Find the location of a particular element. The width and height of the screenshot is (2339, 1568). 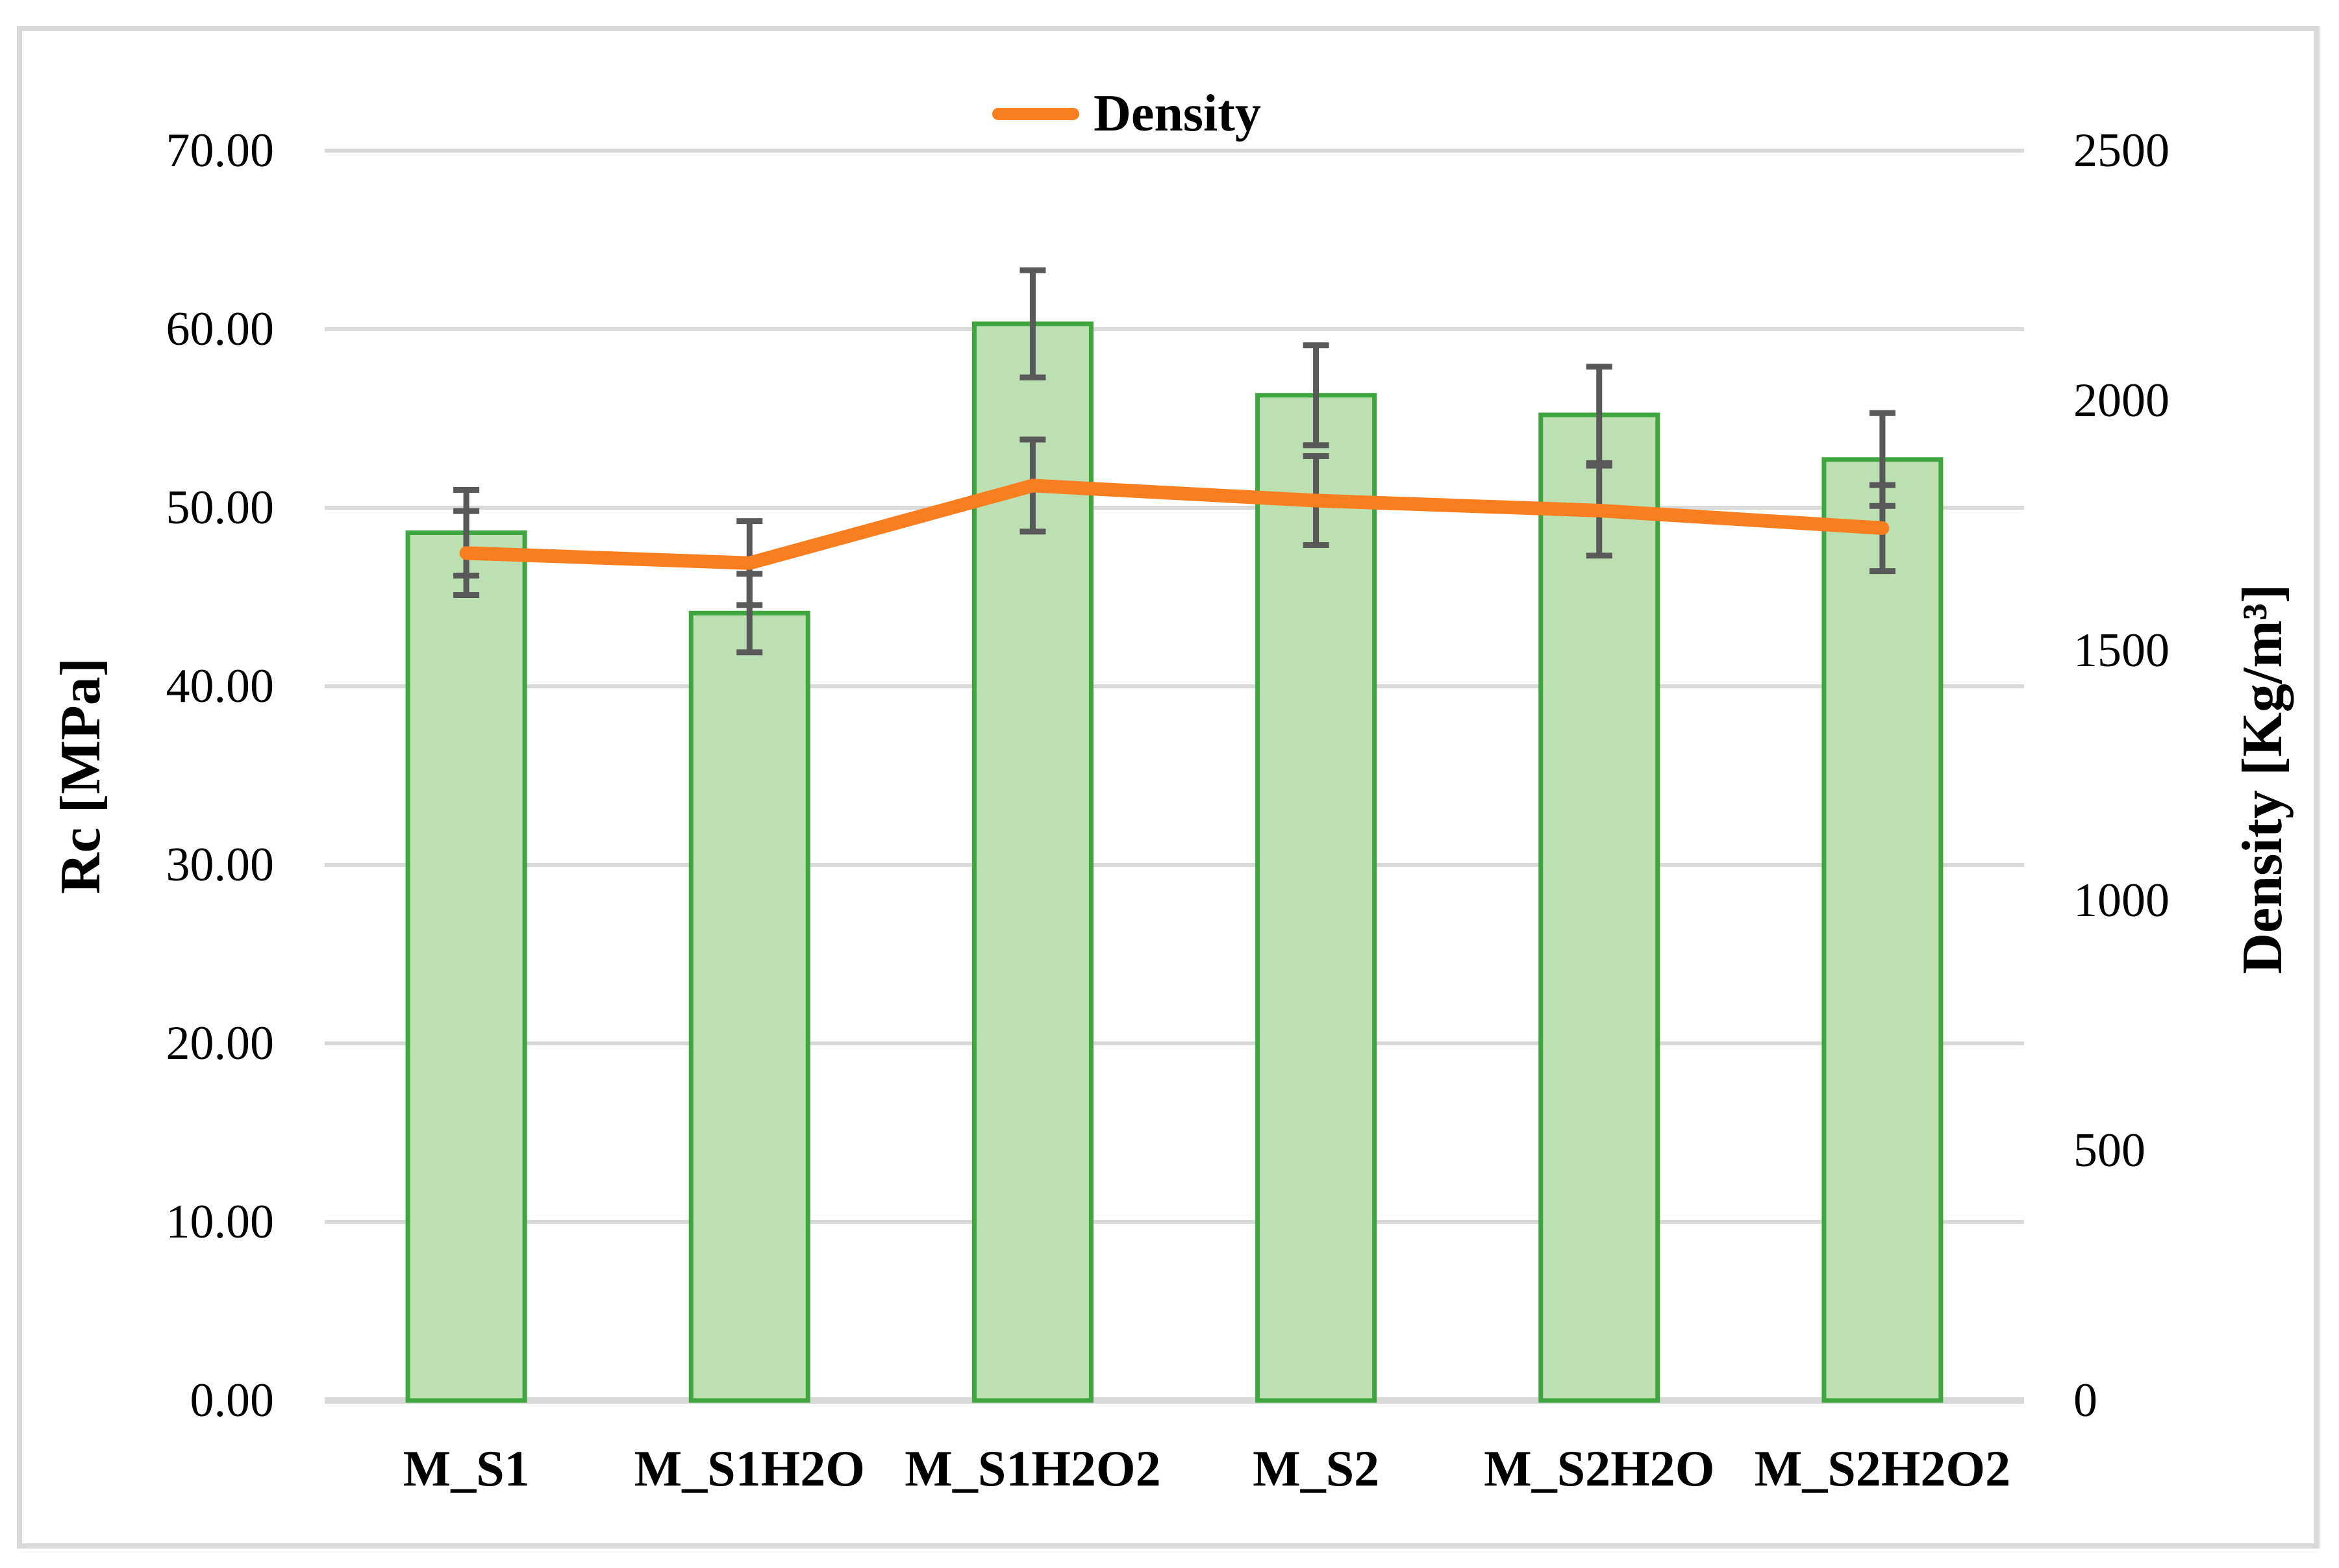

right-axis-tick-label: 2000 is located at coordinates (2121, 400).